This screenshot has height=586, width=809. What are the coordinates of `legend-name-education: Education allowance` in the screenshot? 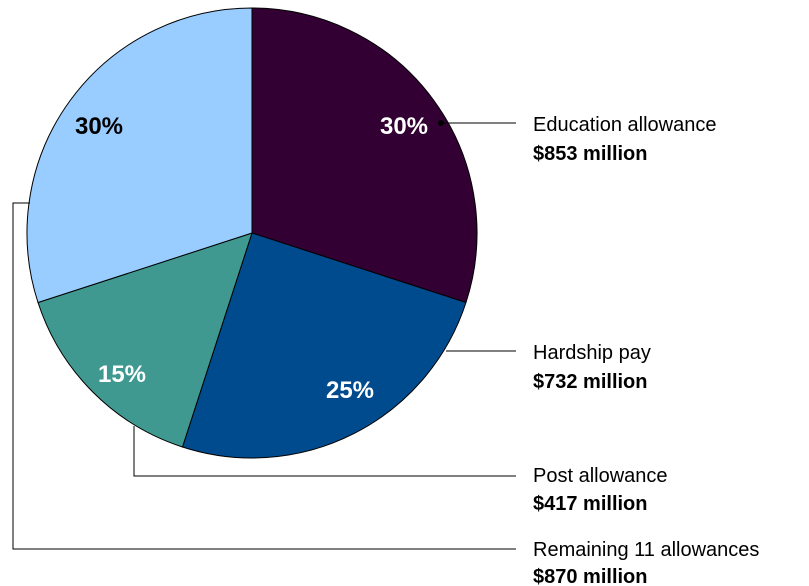 It's located at (624, 125).